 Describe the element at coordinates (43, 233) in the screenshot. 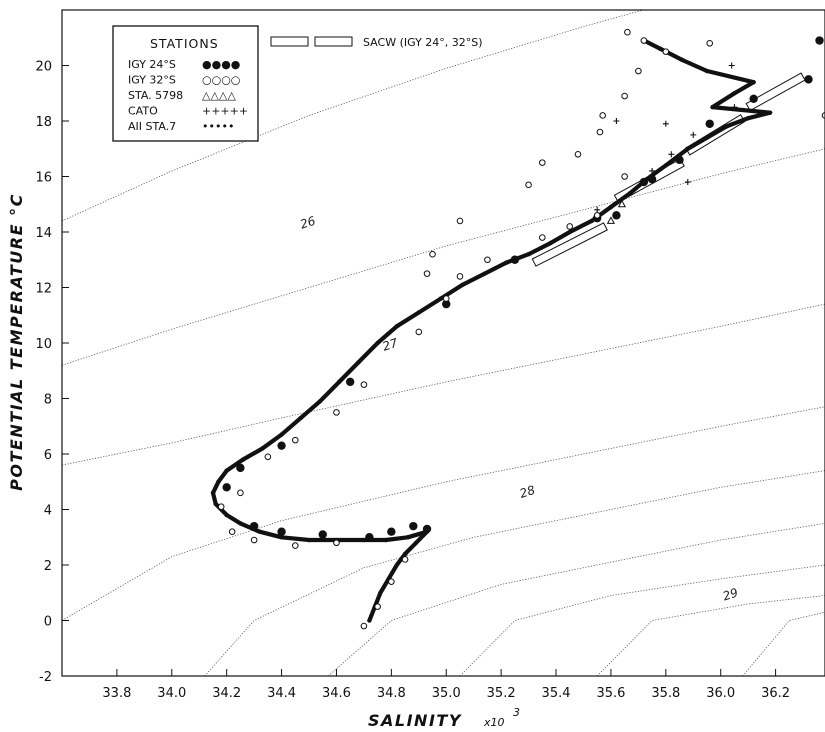

I see `y-tick-label: 14` at that location.